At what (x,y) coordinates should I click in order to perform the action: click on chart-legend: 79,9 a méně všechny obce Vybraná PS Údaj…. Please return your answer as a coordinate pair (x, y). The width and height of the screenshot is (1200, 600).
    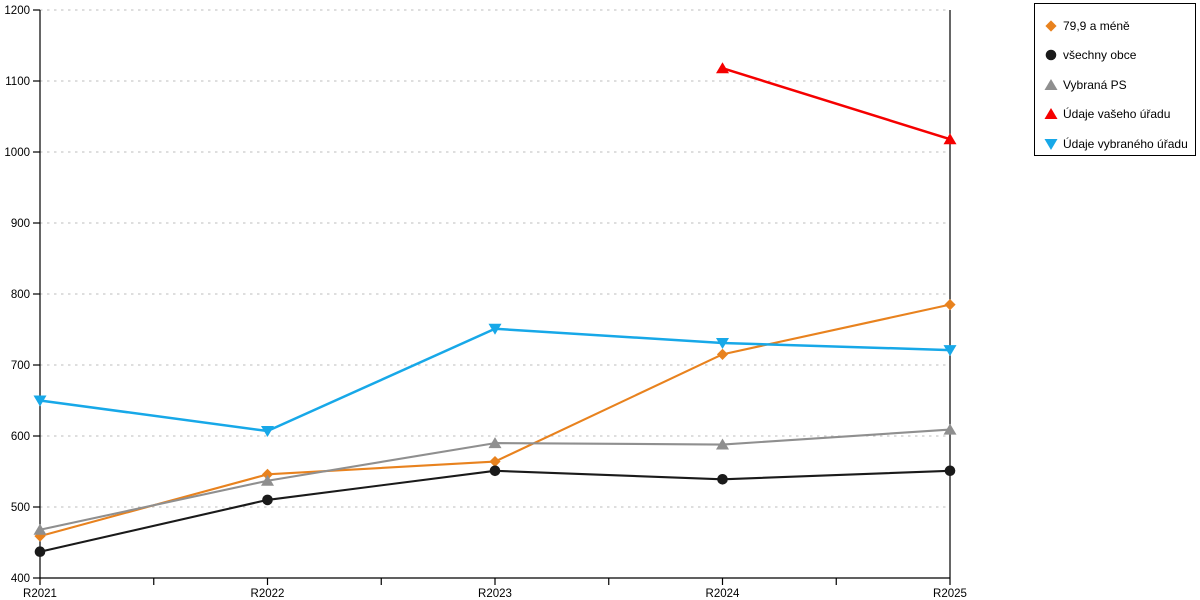
    Looking at the image, I should click on (1115, 79).